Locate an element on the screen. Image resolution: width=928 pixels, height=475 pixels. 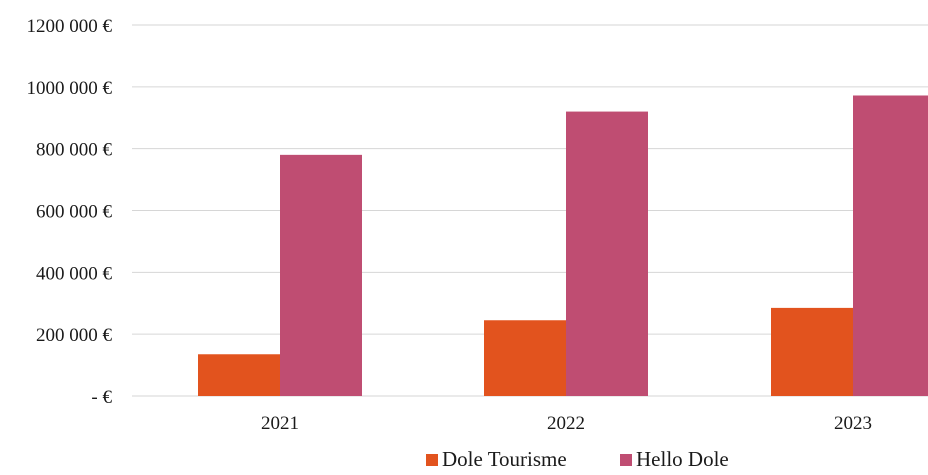
y-tick-label: 1000 000 € is located at coordinates (70, 88).